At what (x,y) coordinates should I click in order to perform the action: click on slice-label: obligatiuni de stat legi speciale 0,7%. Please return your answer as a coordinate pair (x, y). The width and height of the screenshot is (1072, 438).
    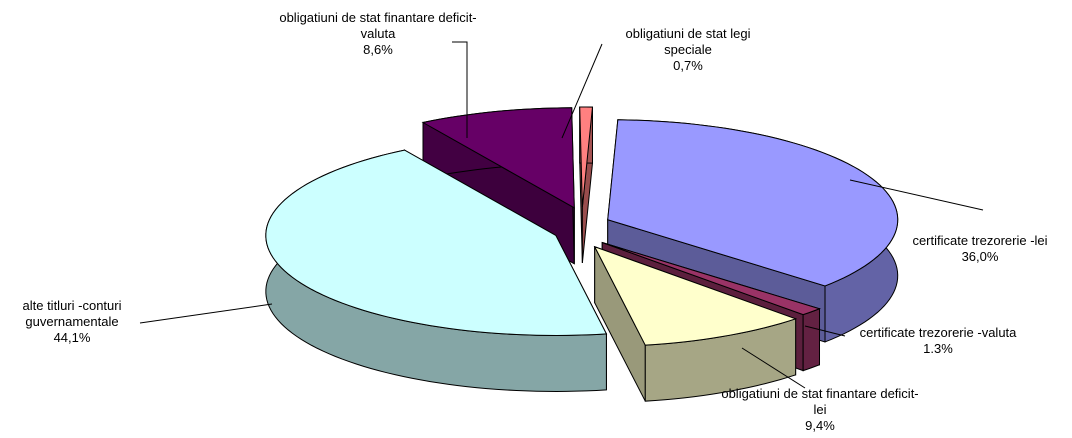
    Looking at the image, I should click on (688, 50).